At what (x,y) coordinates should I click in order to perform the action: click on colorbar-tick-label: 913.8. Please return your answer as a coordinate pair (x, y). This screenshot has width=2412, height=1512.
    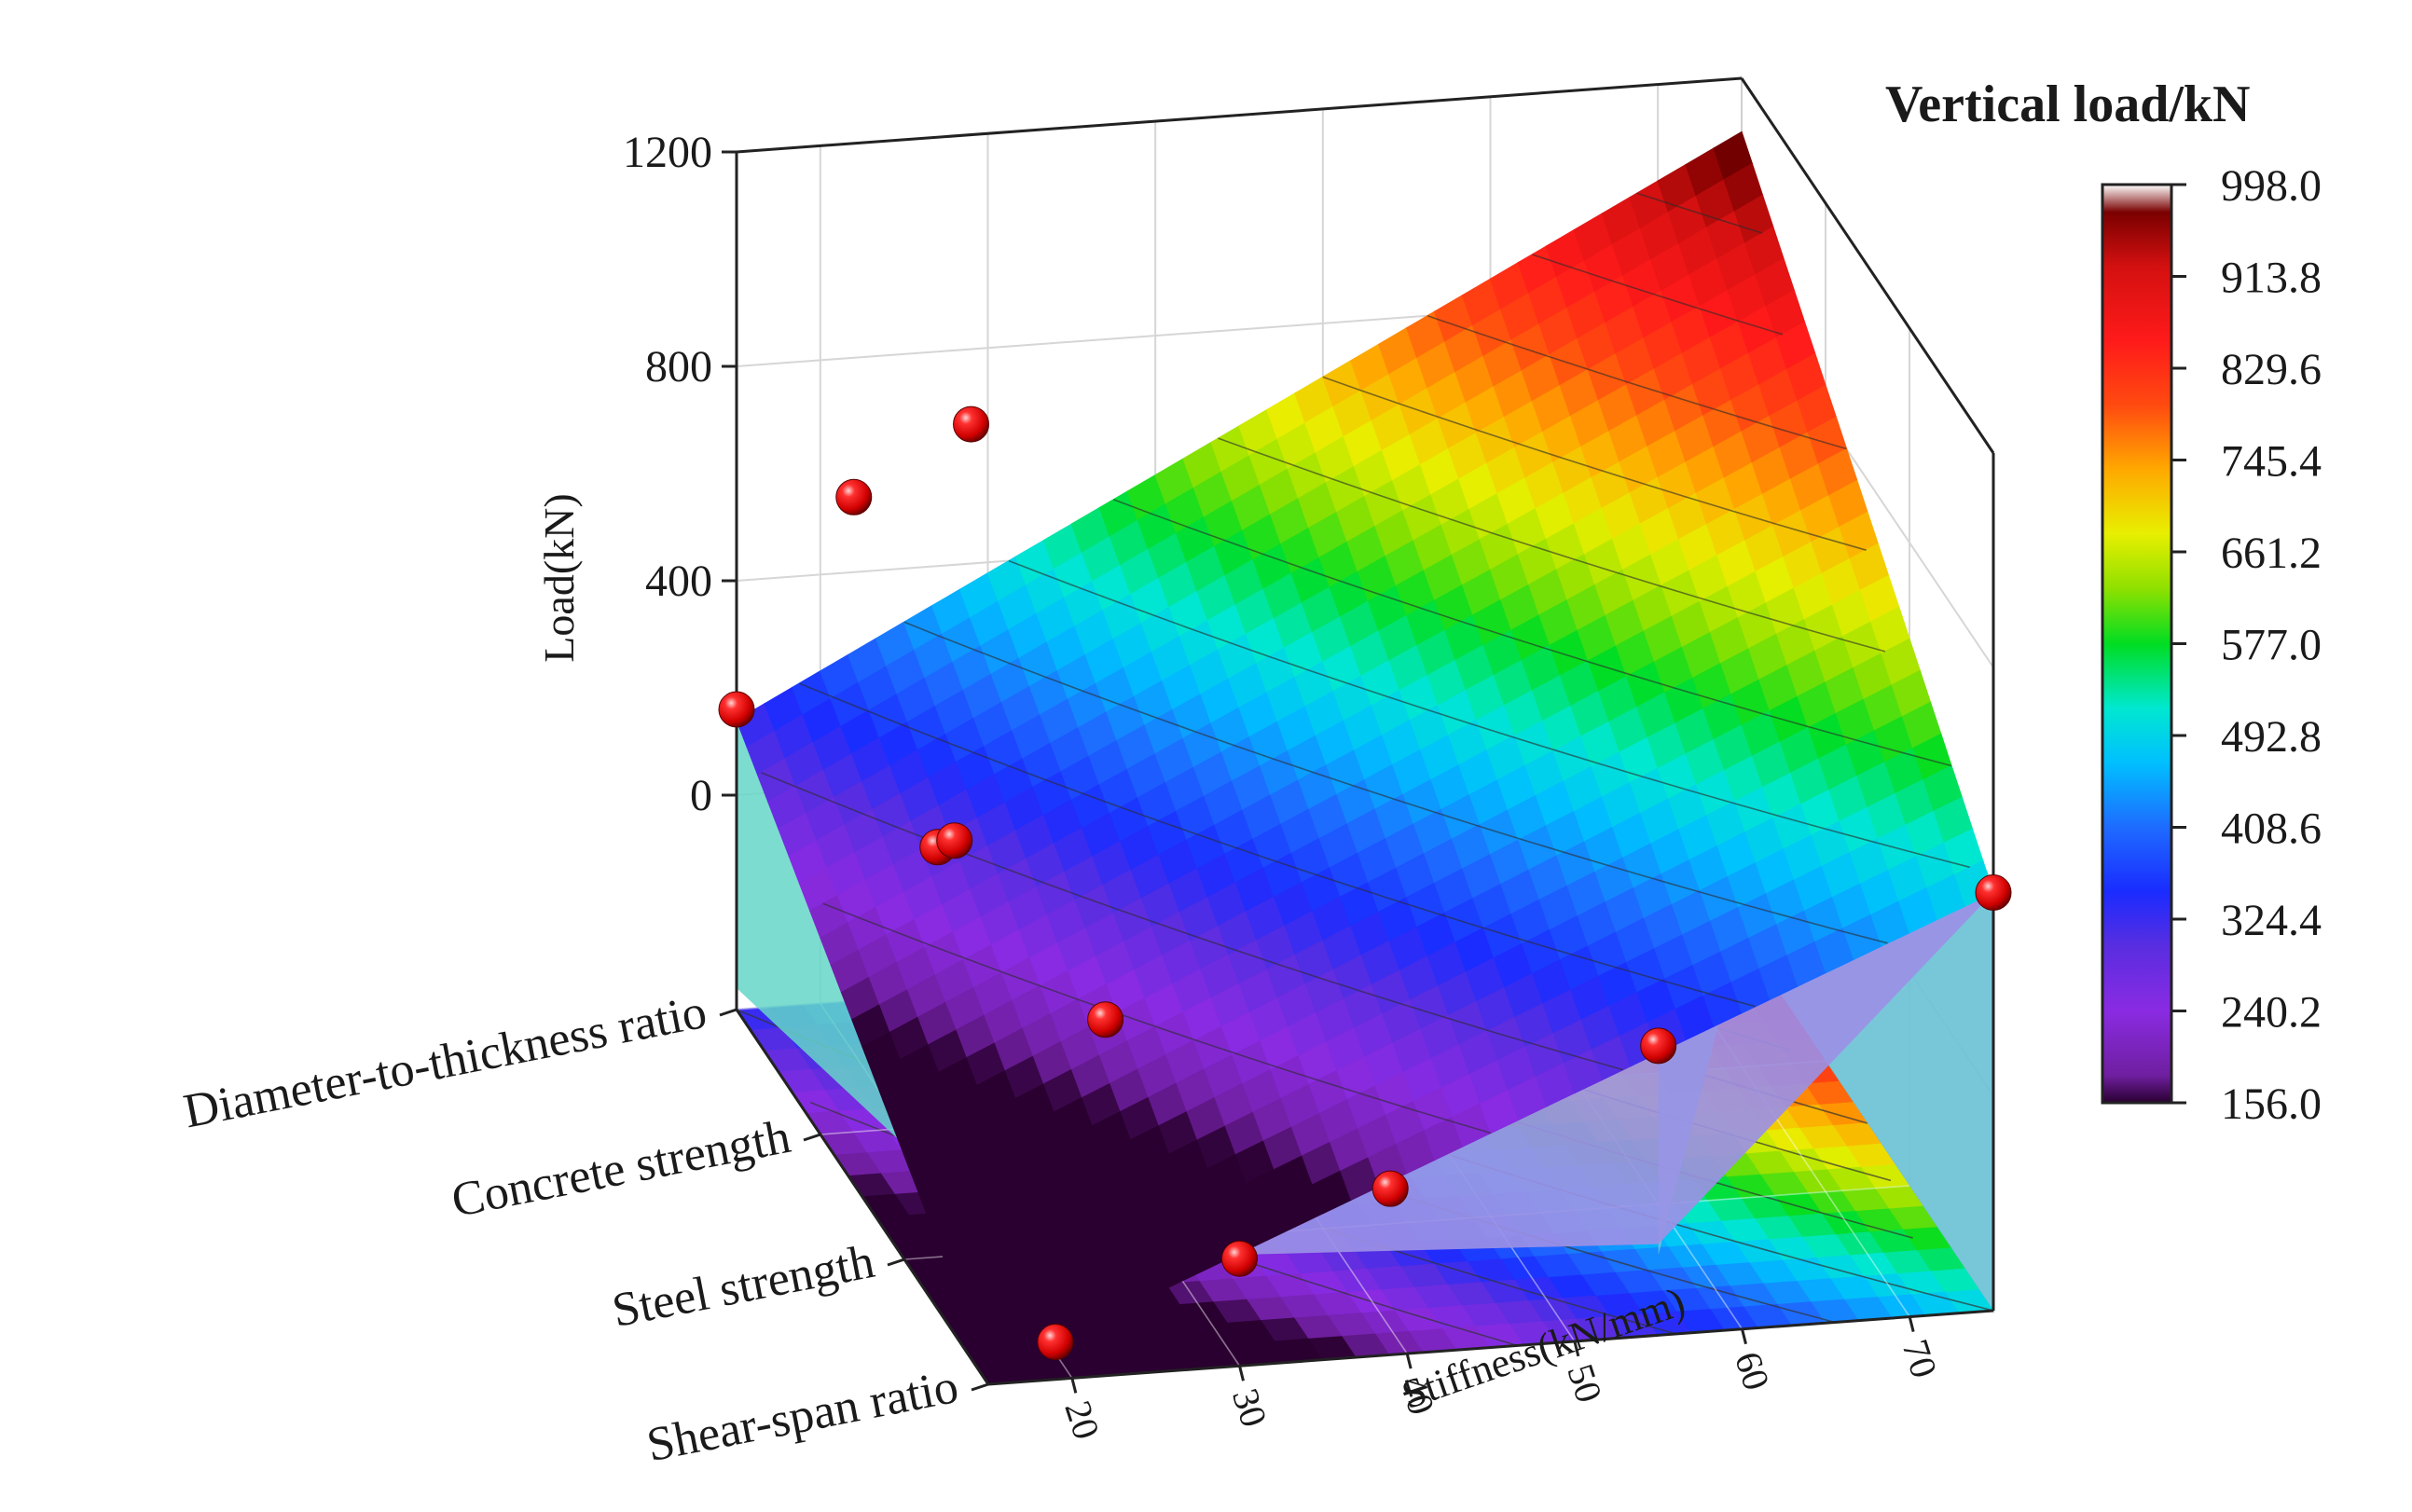
    Looking at the image, I should click on (2271, 278).